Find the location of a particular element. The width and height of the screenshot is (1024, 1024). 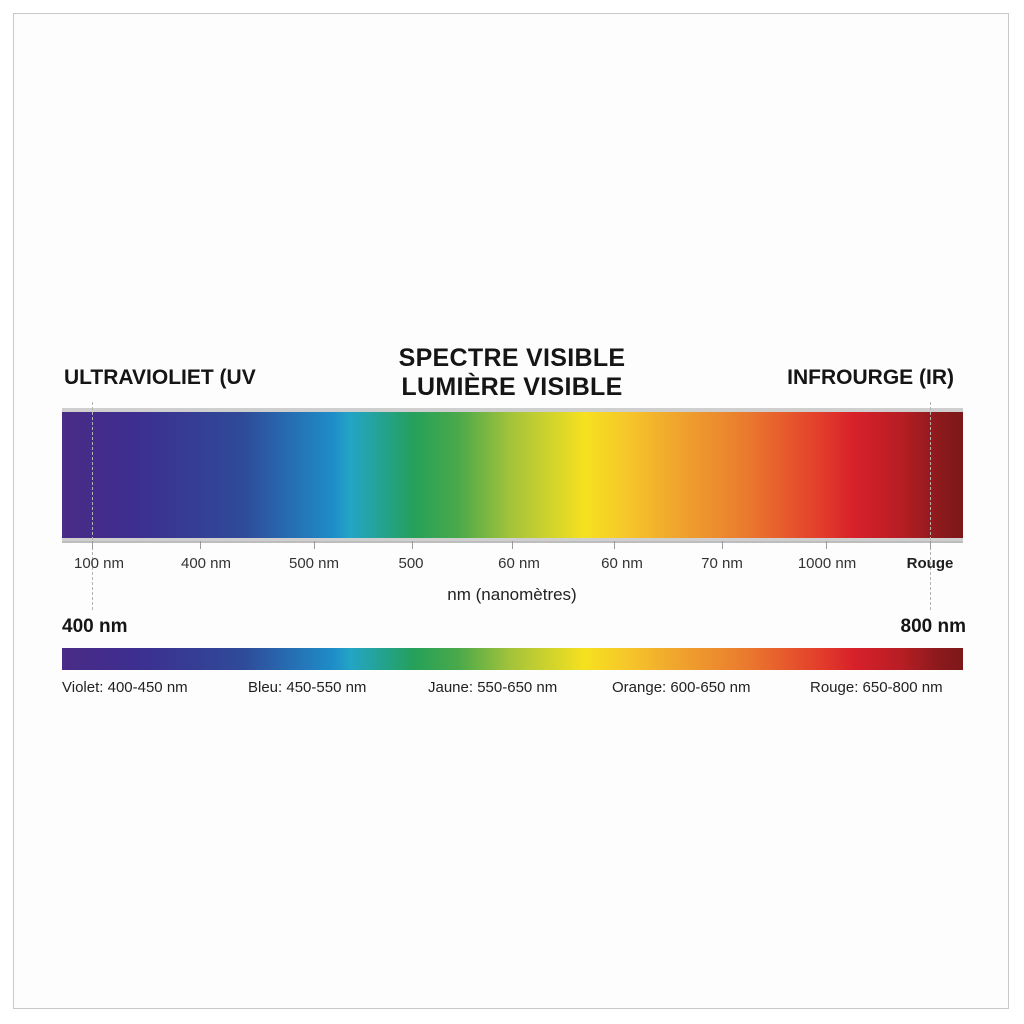

range-orange: Orange: 600-650 nm is located at coordinates (681, 687).